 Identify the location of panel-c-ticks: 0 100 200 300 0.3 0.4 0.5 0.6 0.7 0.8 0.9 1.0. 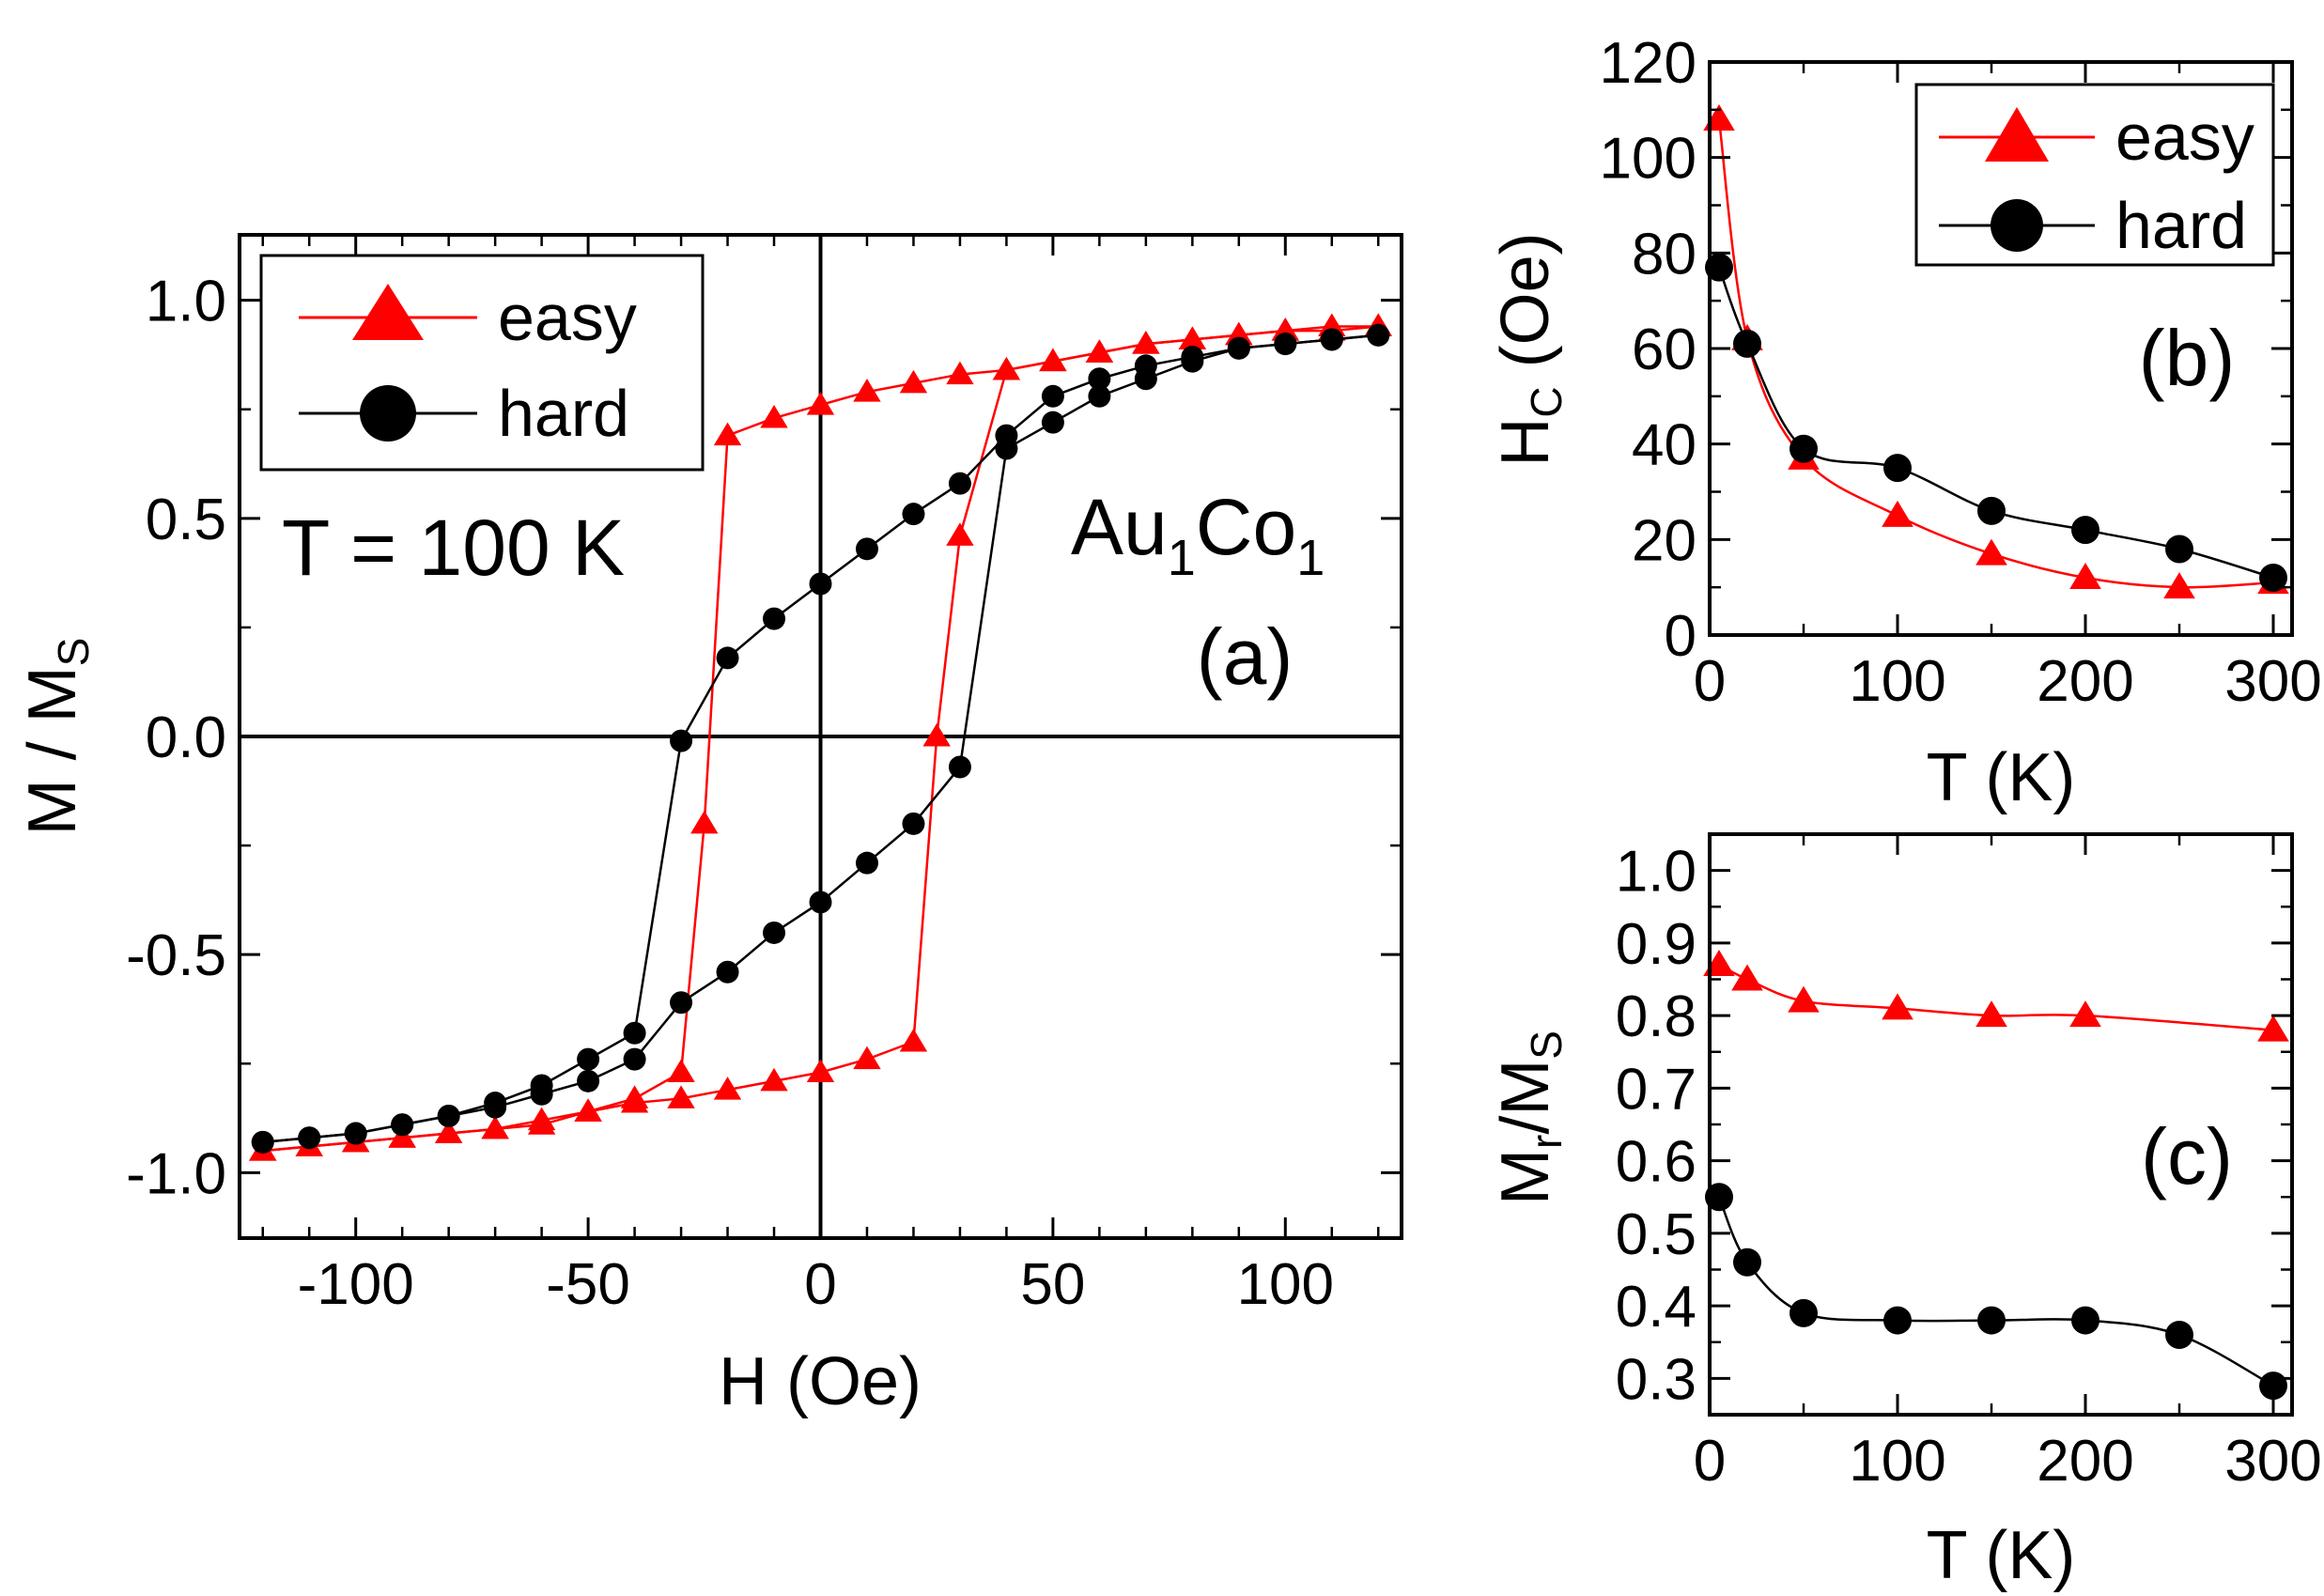
(1969, 1163).